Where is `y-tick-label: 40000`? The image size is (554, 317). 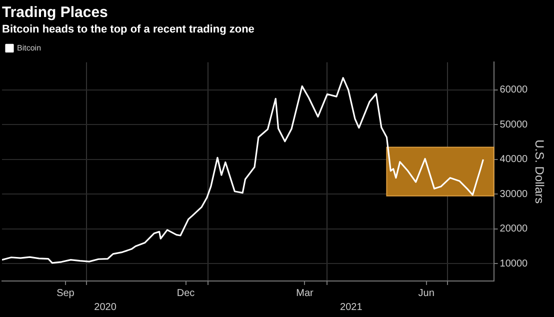
y-tick-label: 40000 is located at coordinates (514, 160).